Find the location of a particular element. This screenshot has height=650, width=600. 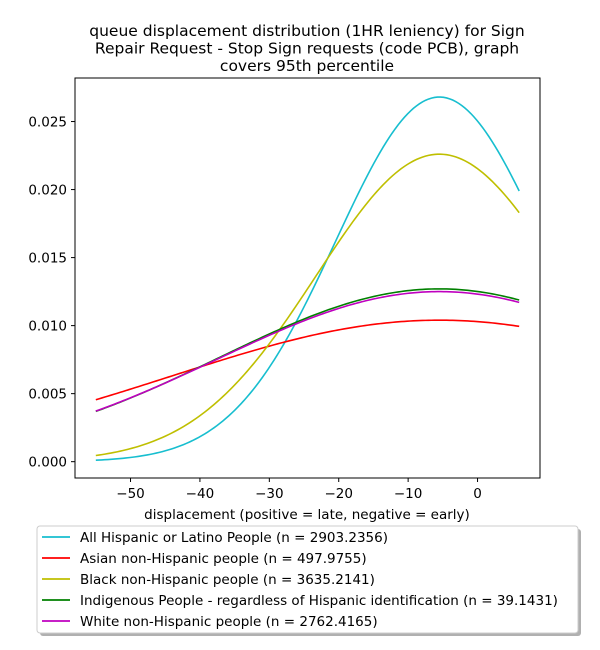

y-tick-label: 0.025 is located at coordinates (47, 123).